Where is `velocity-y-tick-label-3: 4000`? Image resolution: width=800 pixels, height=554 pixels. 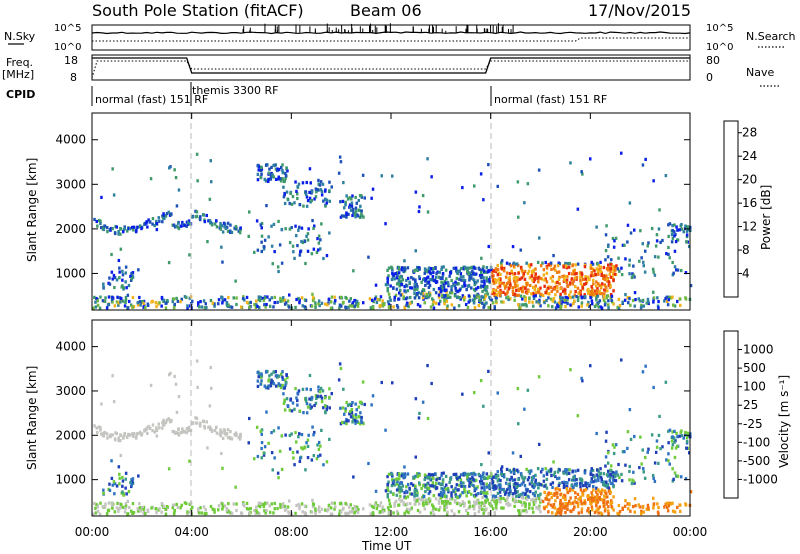
velocity-y-tick-label-3: 4000 is located at coordinates (70, 347).